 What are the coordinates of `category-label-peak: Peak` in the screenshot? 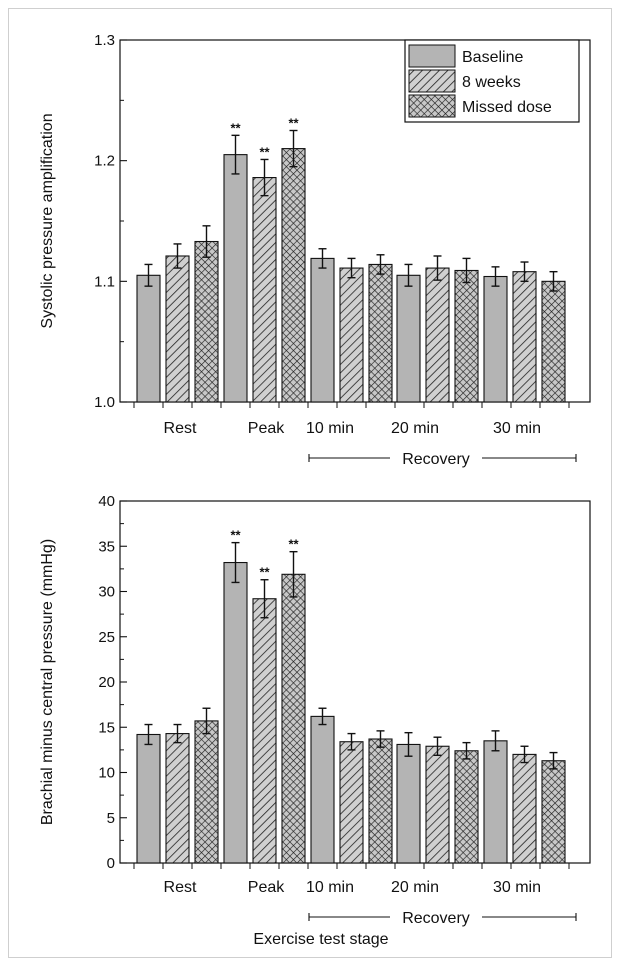 It's located at (266, 887).